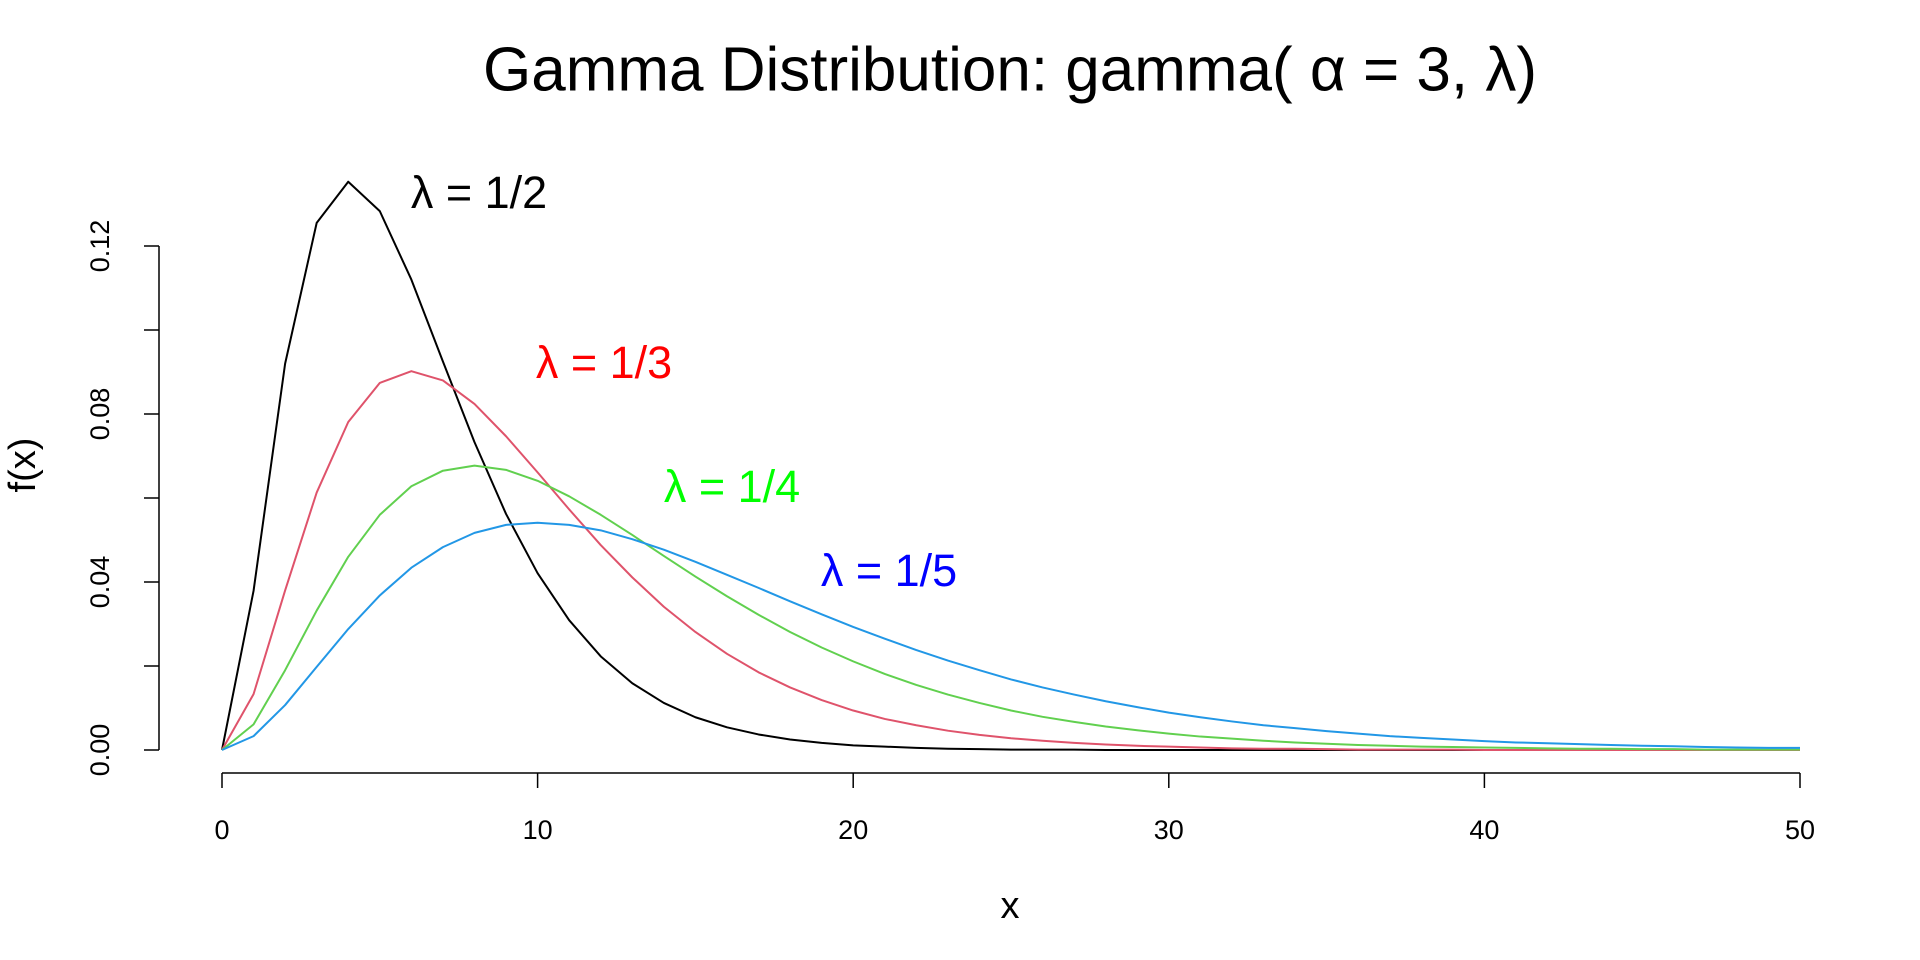 This screenshot has height=960, width=1920. I want to click on x-tick-label: 50, so click(1800, 830).